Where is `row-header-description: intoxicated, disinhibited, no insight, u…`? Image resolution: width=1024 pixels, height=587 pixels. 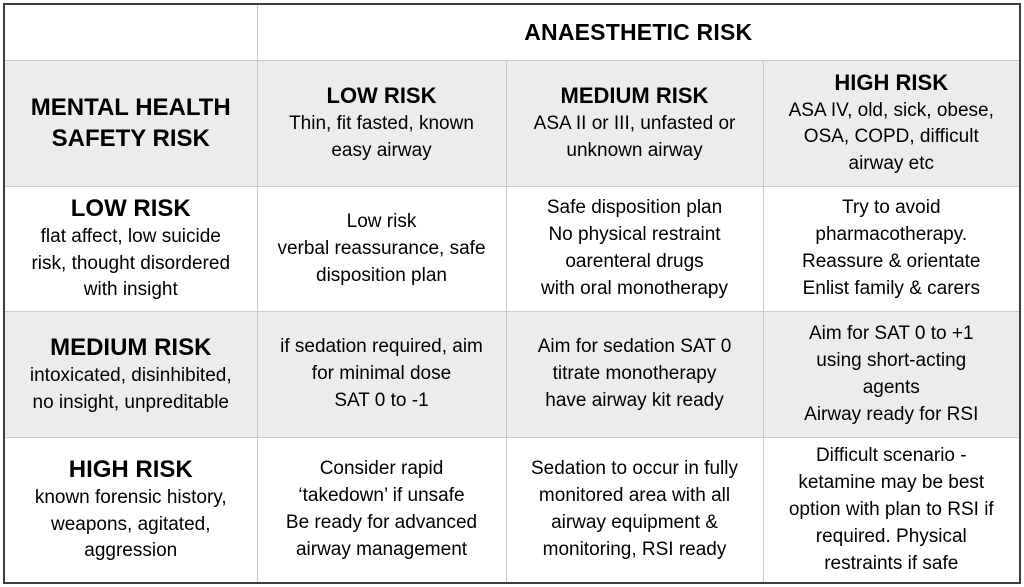 row-header-description: intoxicated, disinhibited, no insight, u… is located at coordinates (130, 389).